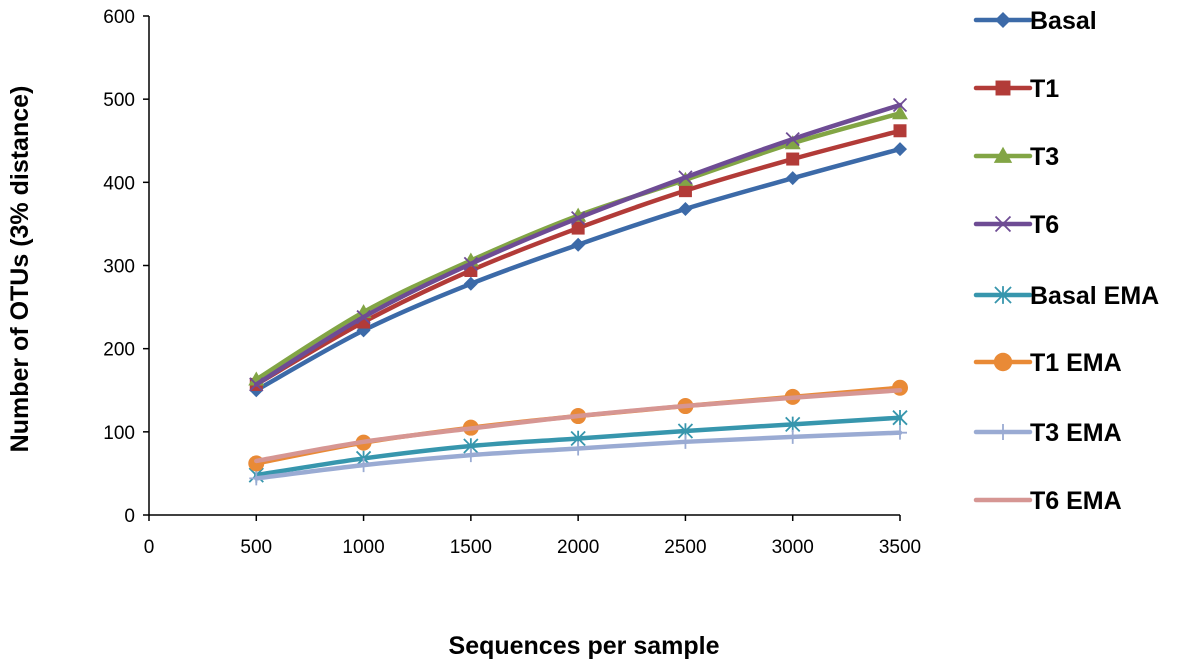 Image resolution: width=1187 pixels, height=667 pixels. I want to click on x-axis-title: Sequences per sample, so click(584, 646).